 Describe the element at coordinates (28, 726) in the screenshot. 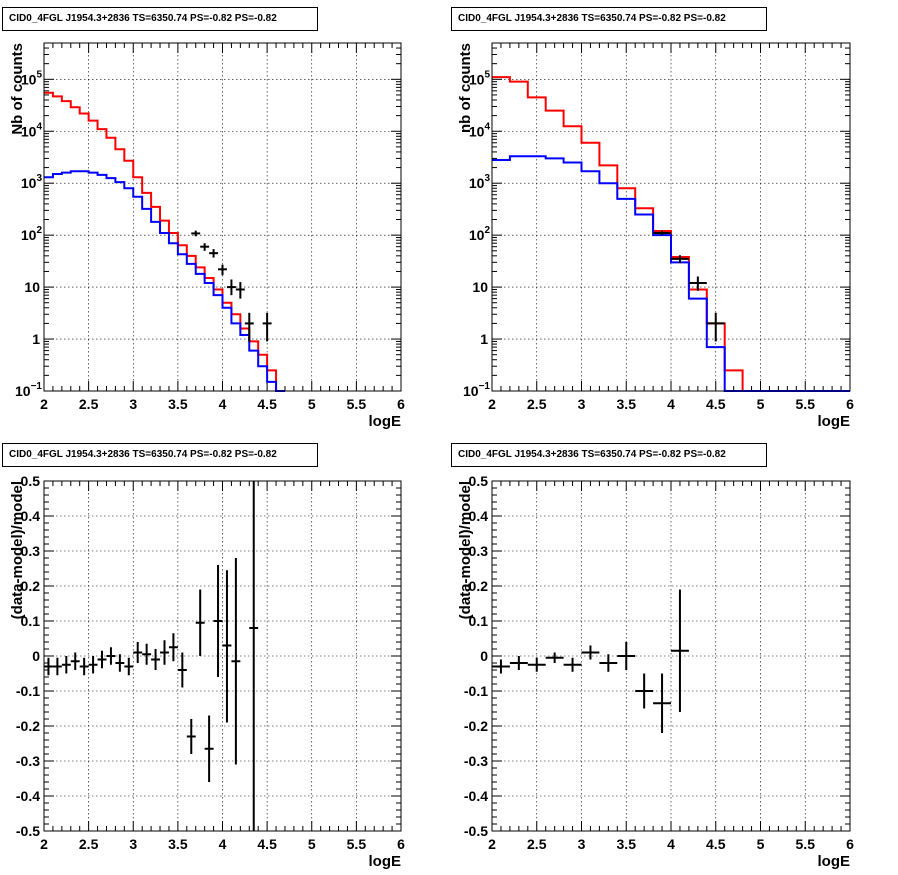

I see `y-tick-label: -0.2` at that location.